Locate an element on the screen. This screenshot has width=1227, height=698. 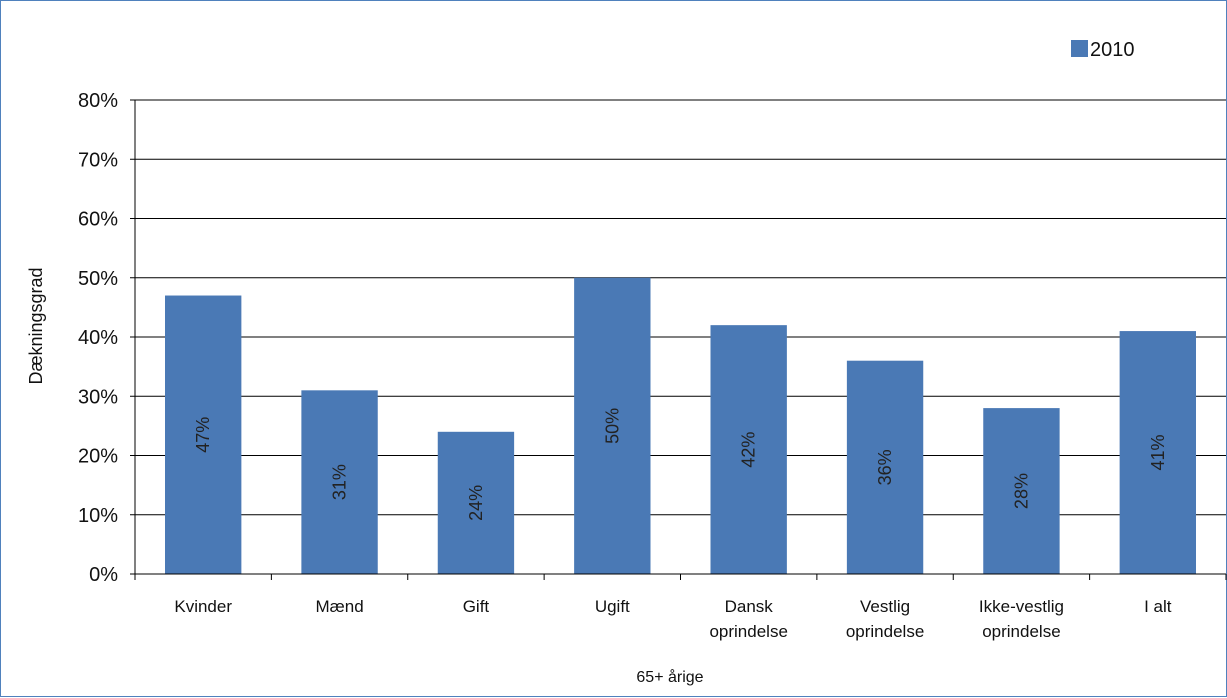
data-label-0: 47% is located at coordinates (203, 435).